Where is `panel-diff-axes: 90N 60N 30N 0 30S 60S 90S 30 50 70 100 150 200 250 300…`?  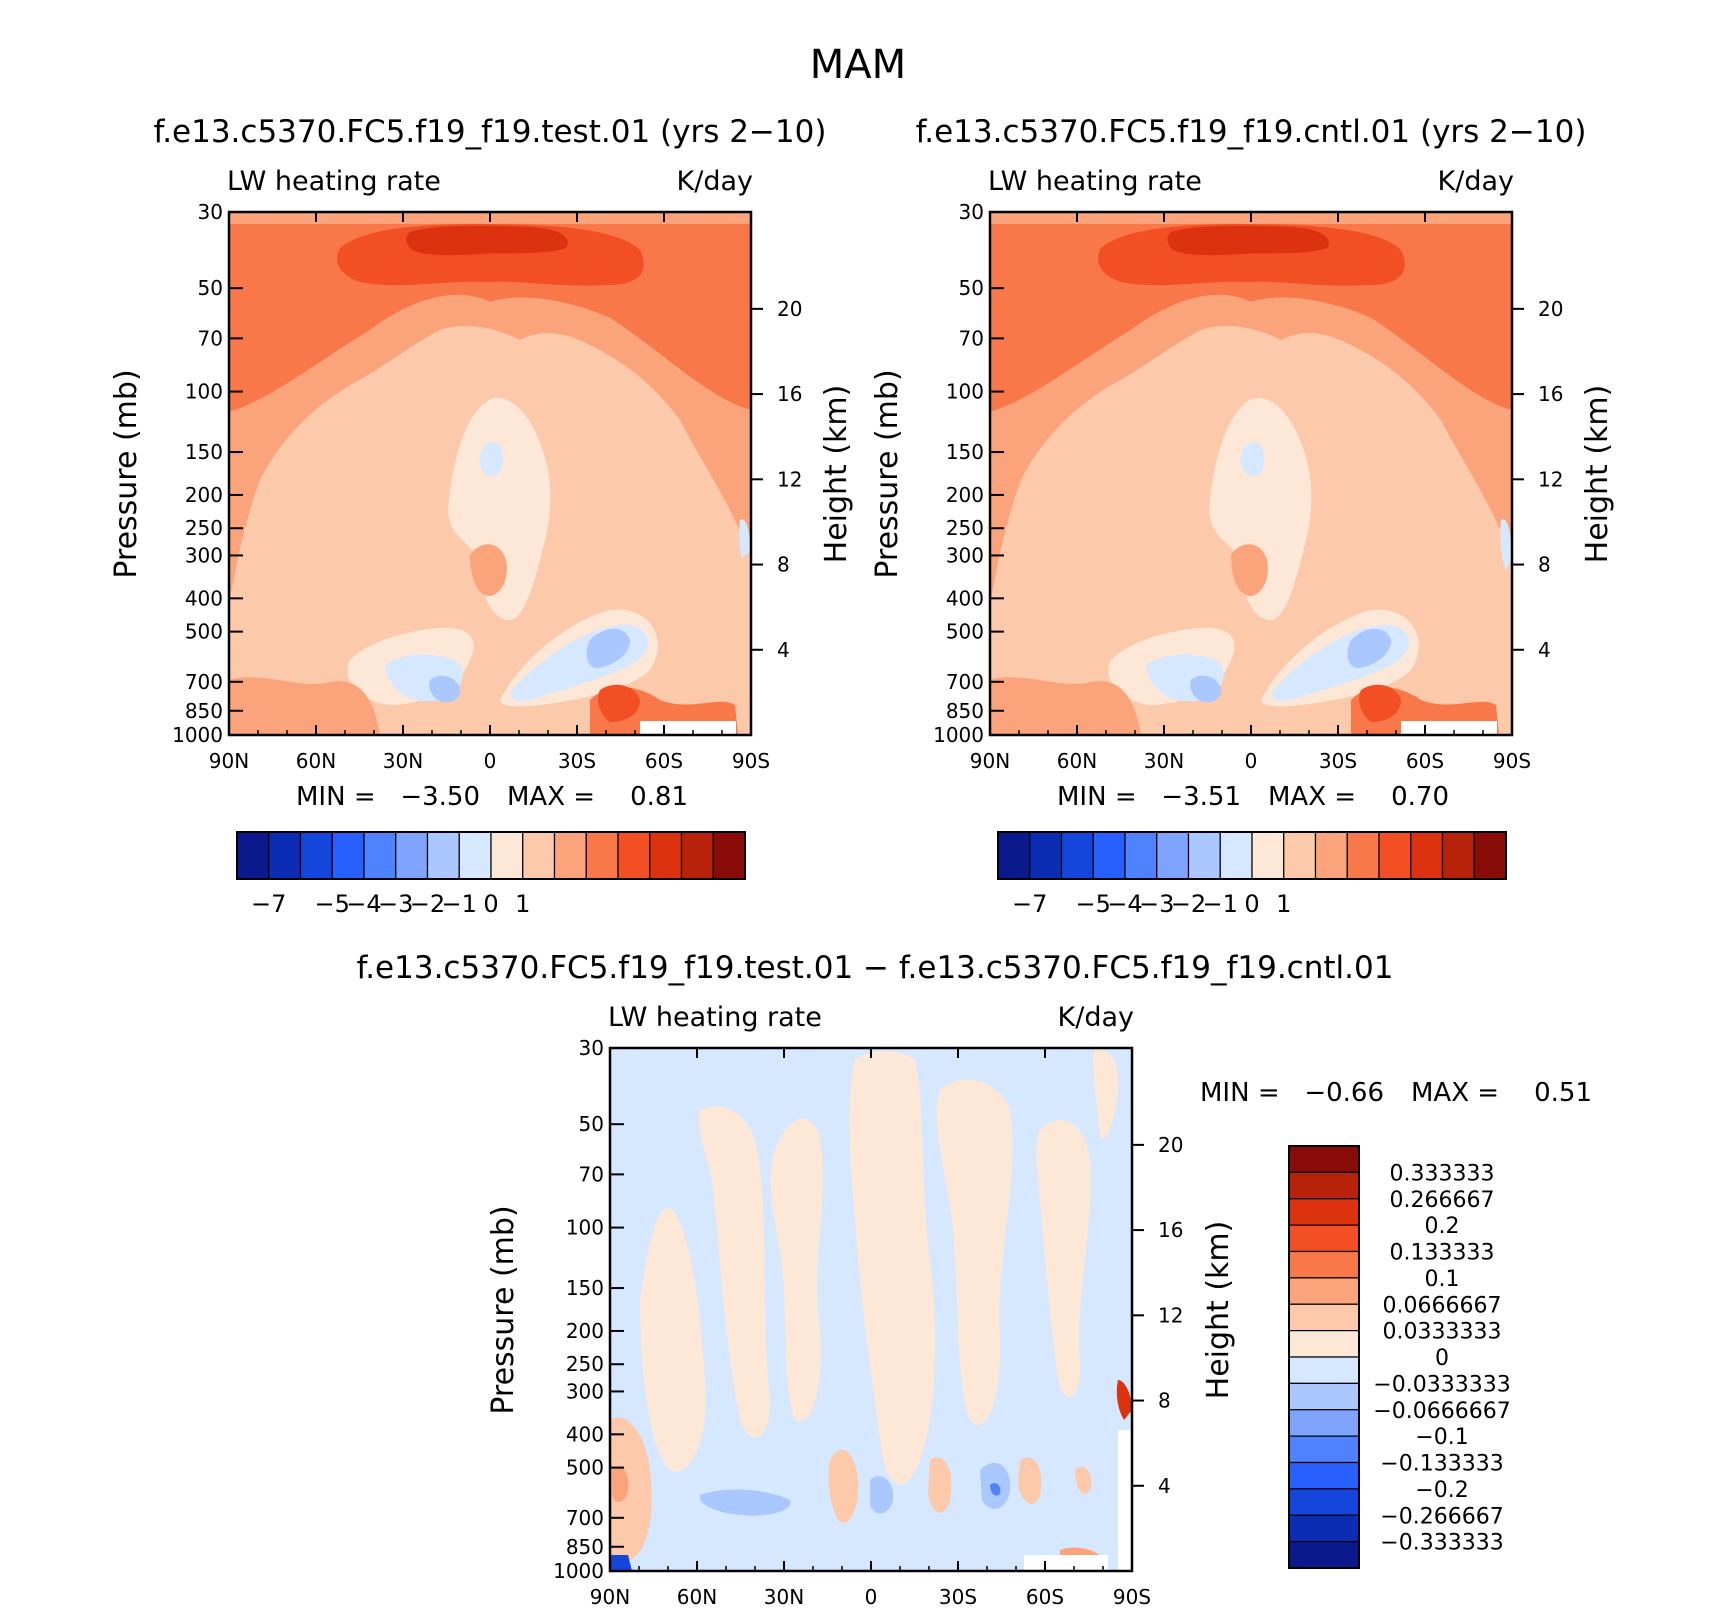 panel-diff-axes: 90N 60N 30N 0 30S 60S 90S 30 50 70 100 150 200 250 300… is located at coordinates (868, 1322).